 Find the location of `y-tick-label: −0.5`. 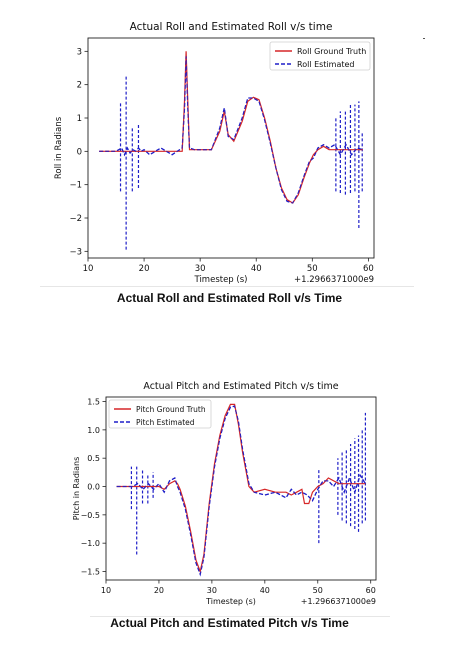

y-tick-label: −0.5 is located at coordinates (90, 515).